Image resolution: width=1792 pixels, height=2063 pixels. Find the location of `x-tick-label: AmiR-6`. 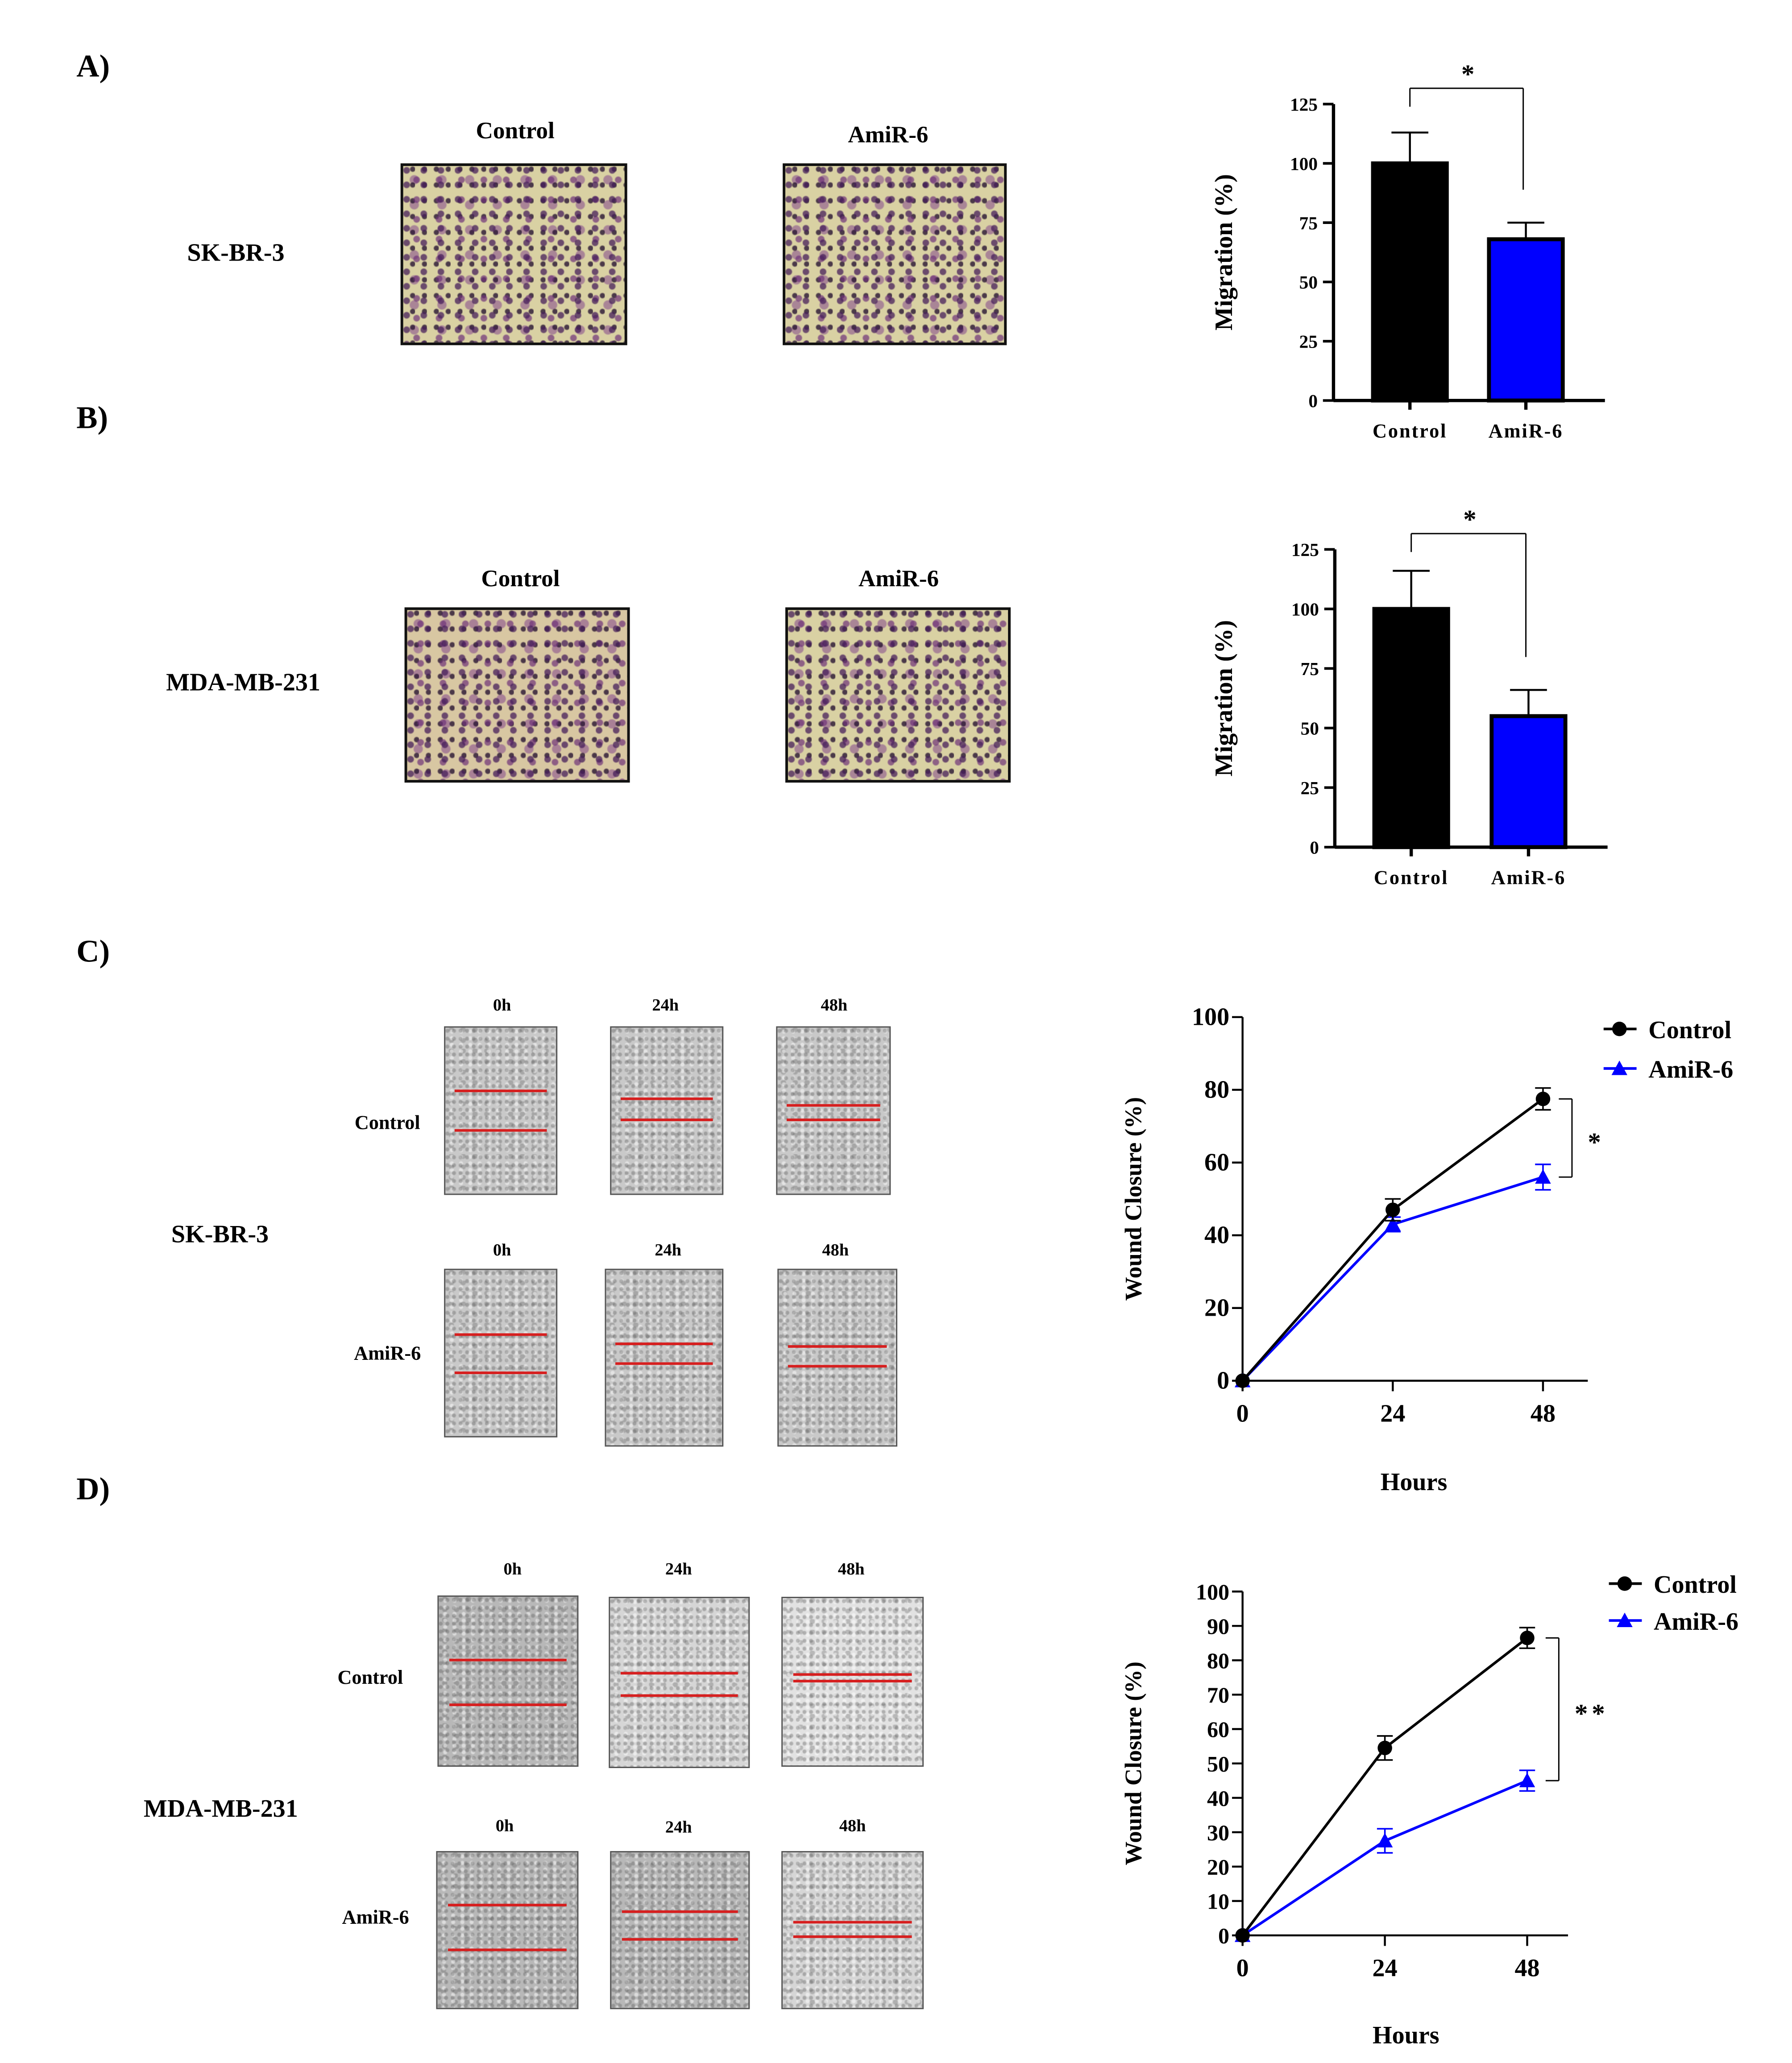

x-tick-label: AmiR-6 is located at coordinates (1526, 431).